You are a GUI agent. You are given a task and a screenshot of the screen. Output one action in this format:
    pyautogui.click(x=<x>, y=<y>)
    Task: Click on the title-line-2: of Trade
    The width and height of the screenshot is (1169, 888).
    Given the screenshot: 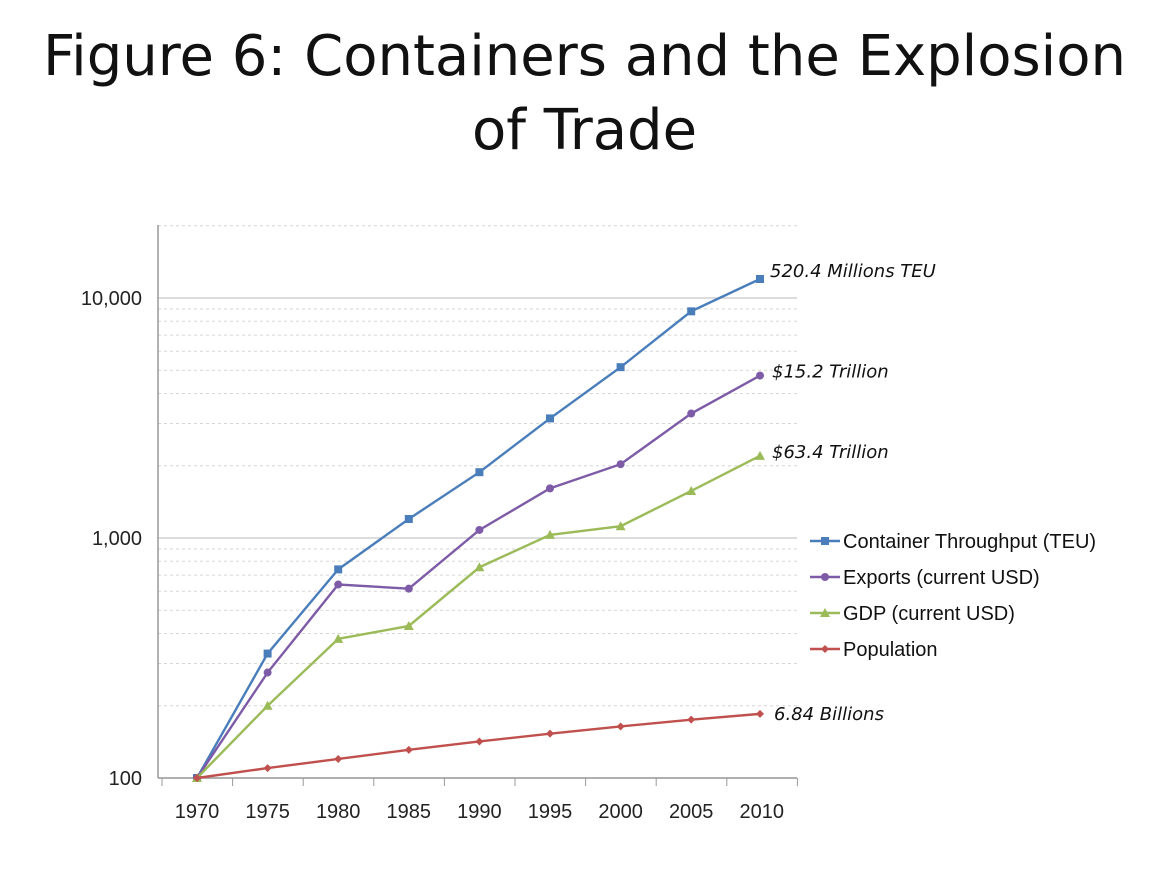 What is the action you would take?
    pyautogui.click(x=584, y=130)
    